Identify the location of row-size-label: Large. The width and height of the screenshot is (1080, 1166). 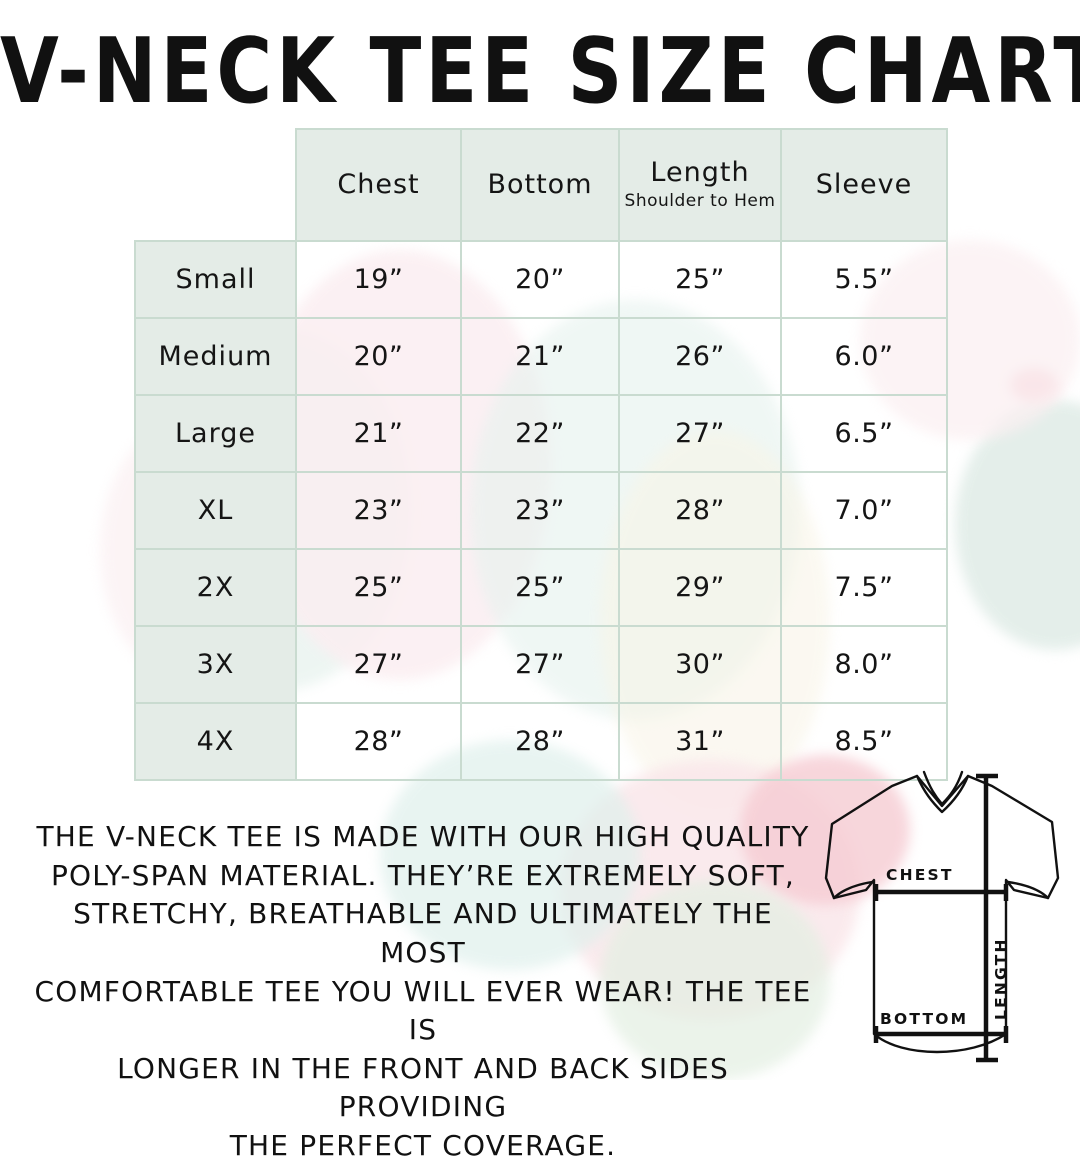
(215, 433).